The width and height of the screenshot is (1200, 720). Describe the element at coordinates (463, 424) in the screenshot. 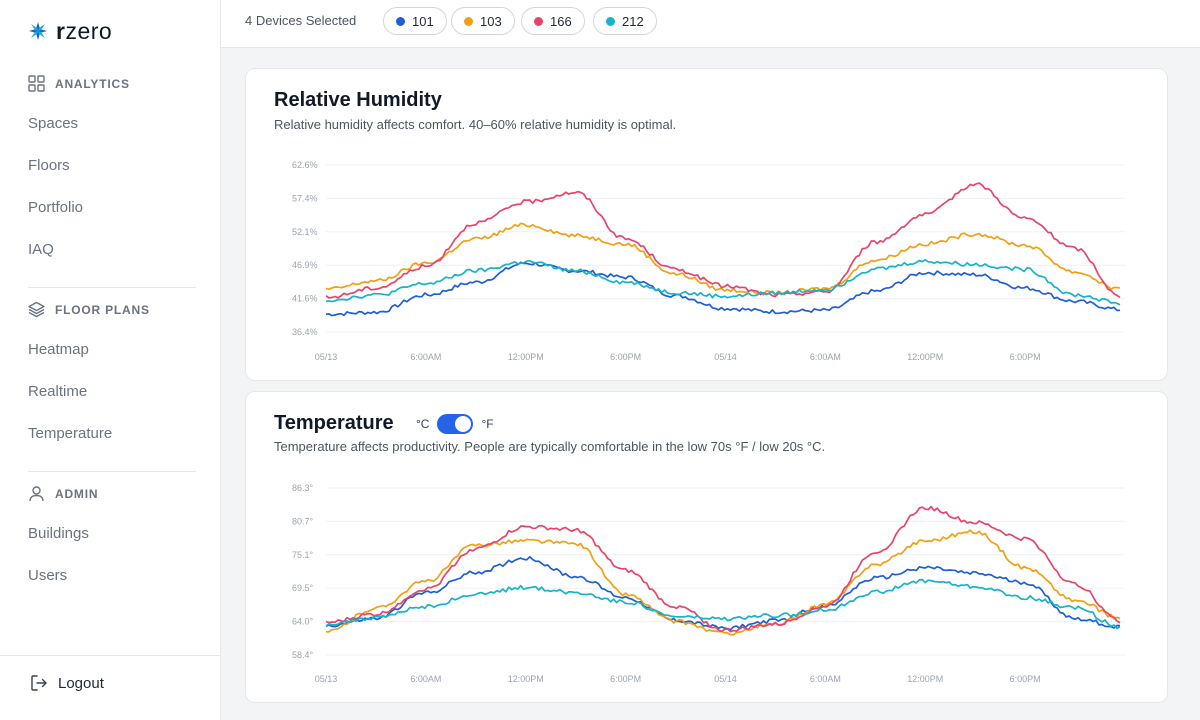

I see `toggle-knob` at that location.